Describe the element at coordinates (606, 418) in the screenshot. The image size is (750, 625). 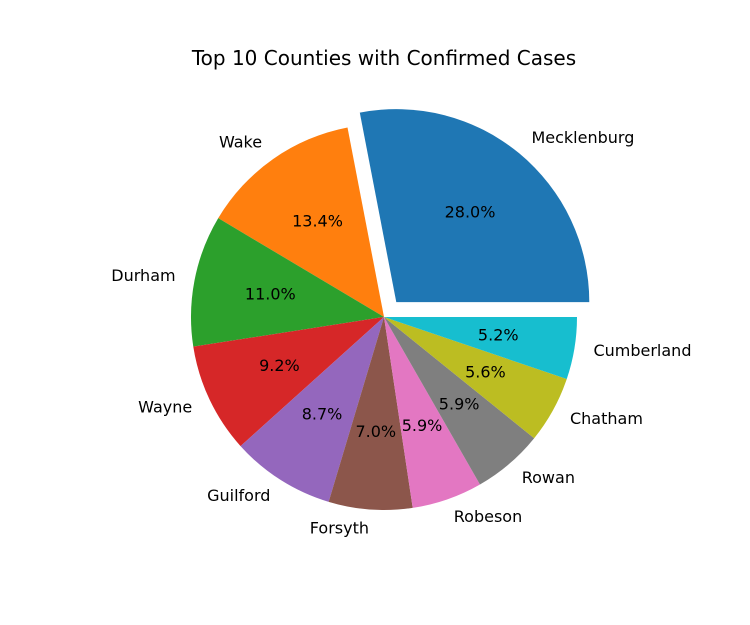
I see `slice-label-chatham: Chatham` at that location.